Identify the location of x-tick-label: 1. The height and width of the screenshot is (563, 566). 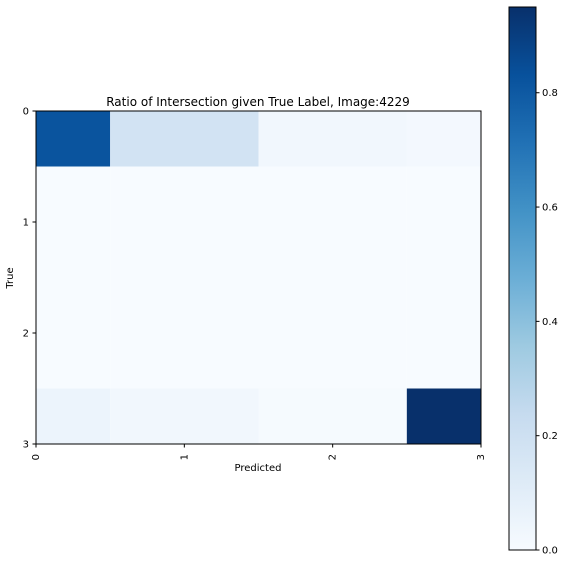
(184, 457).